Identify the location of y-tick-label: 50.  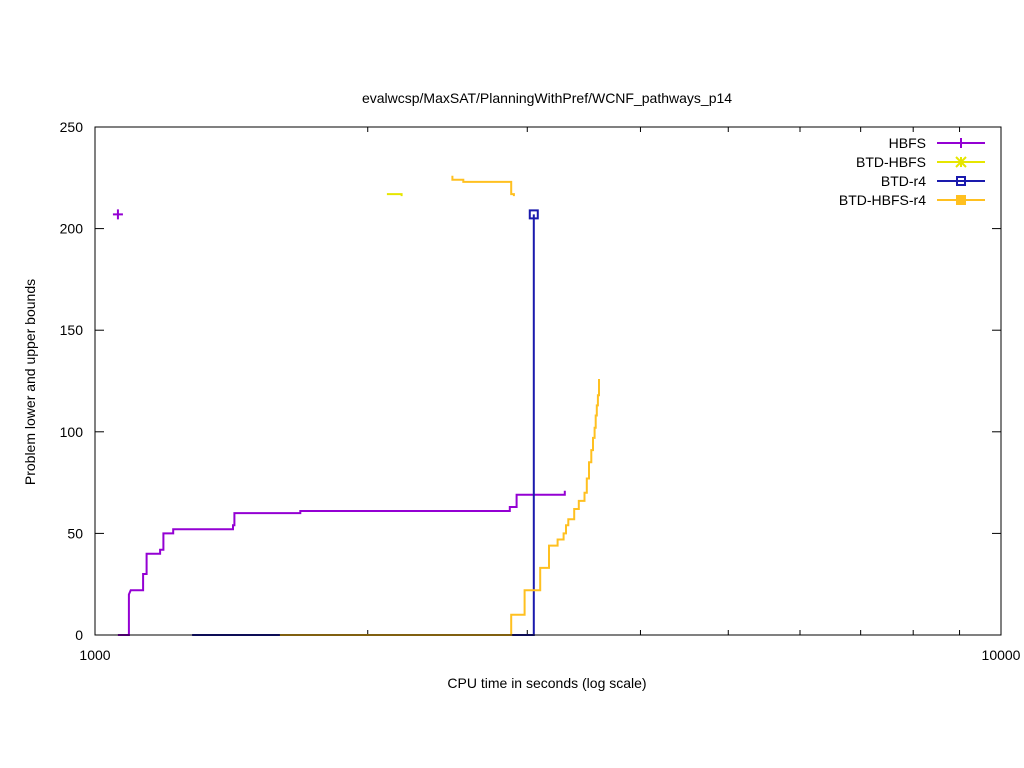
(75, 533).